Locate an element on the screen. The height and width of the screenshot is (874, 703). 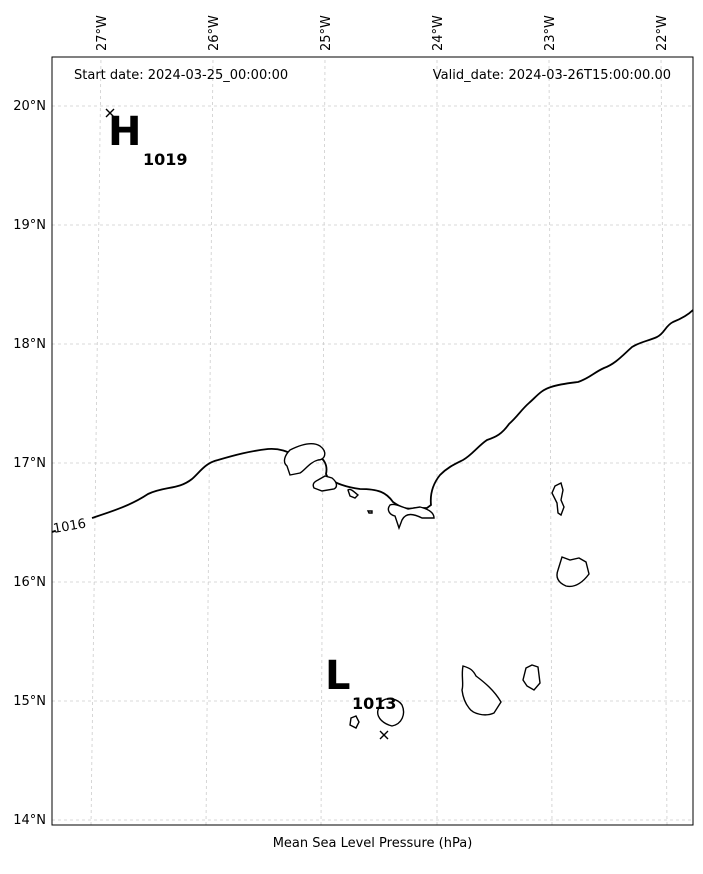
lon-tick-label: 27°W is located at coordinates (102, 33).